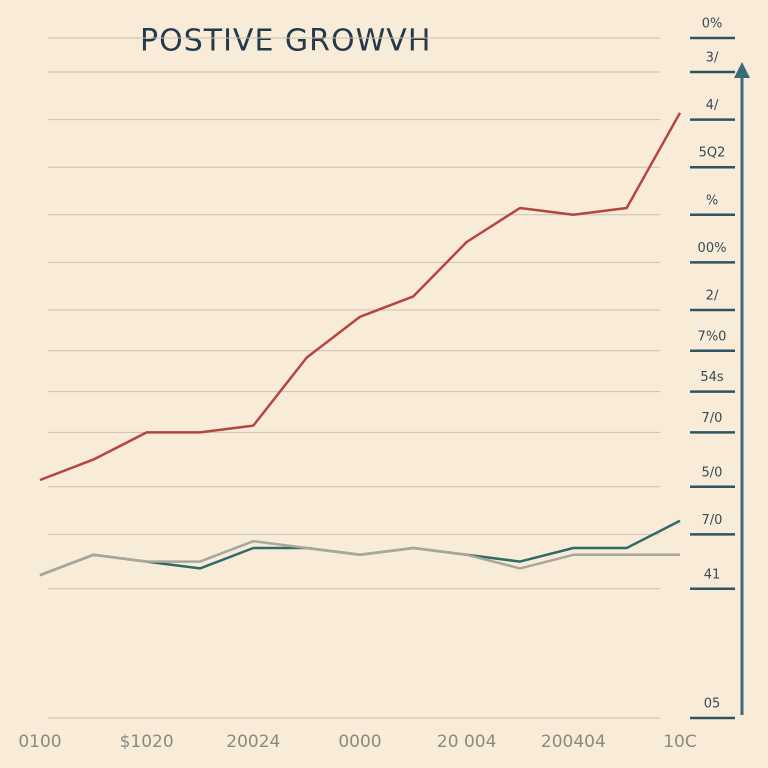  Describe the element at coordinates (742, 70) in the screenshot. I see `axis-arrow` at that location.